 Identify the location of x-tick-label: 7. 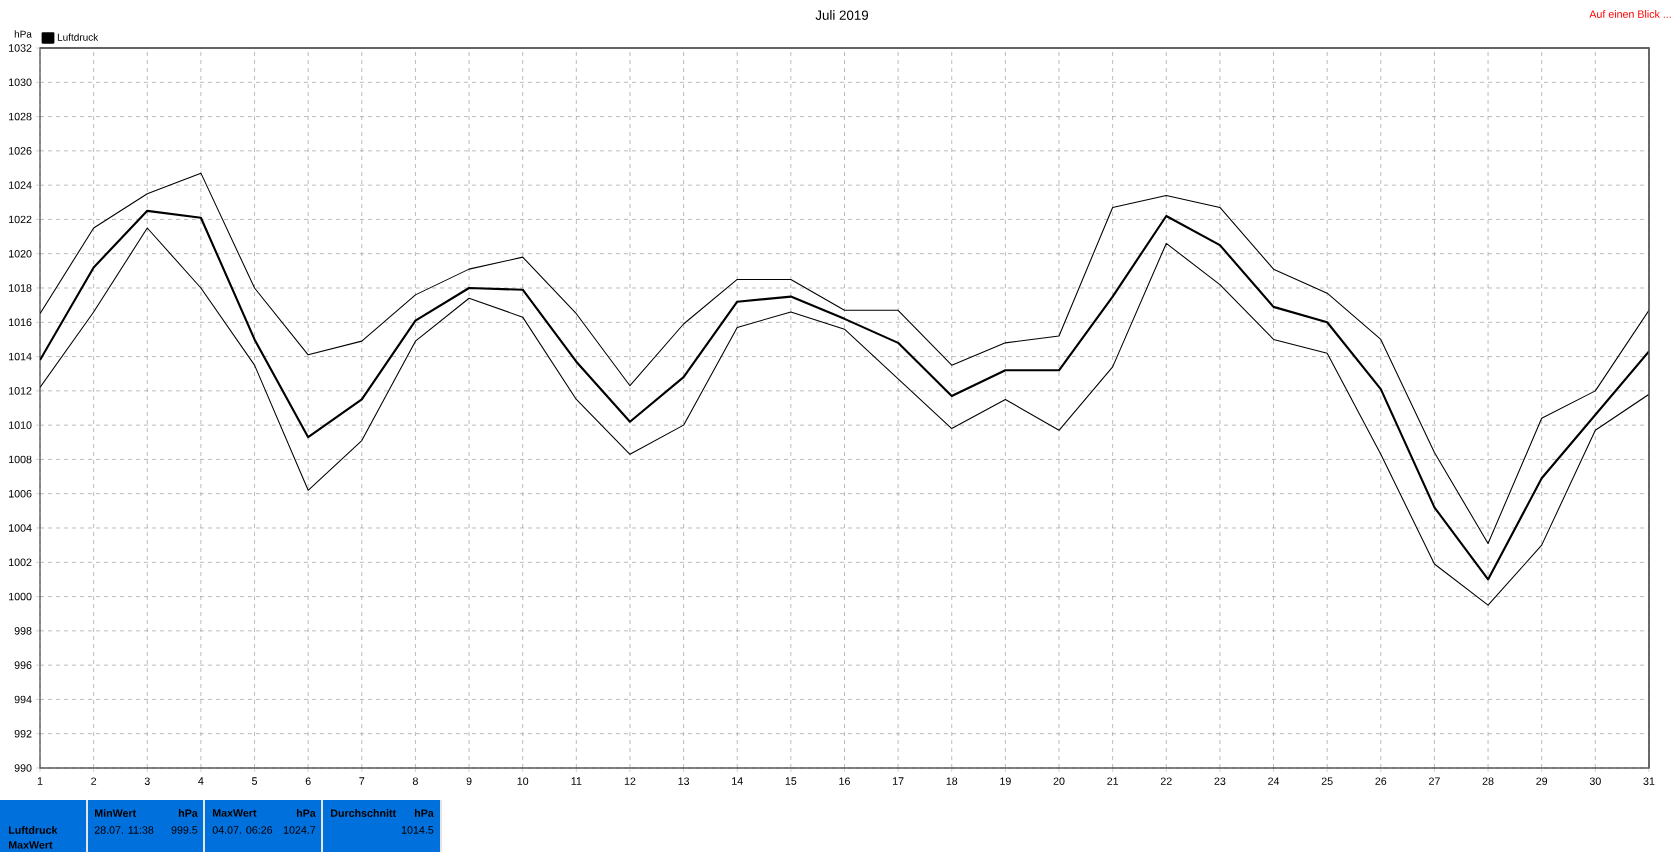
(362, 781).